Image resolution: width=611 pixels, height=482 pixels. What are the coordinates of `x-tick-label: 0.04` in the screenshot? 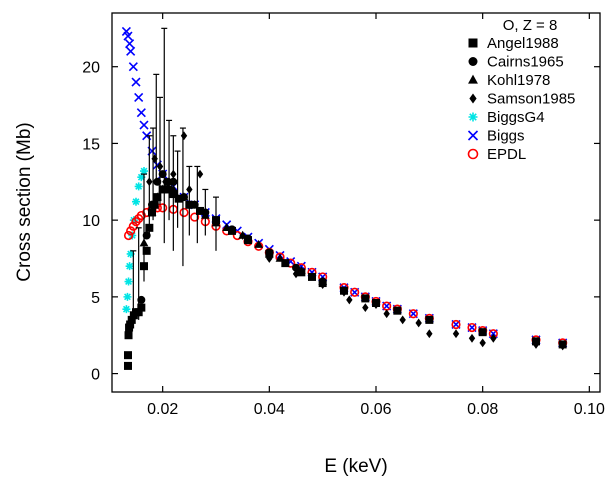 It's located at (269, 409).